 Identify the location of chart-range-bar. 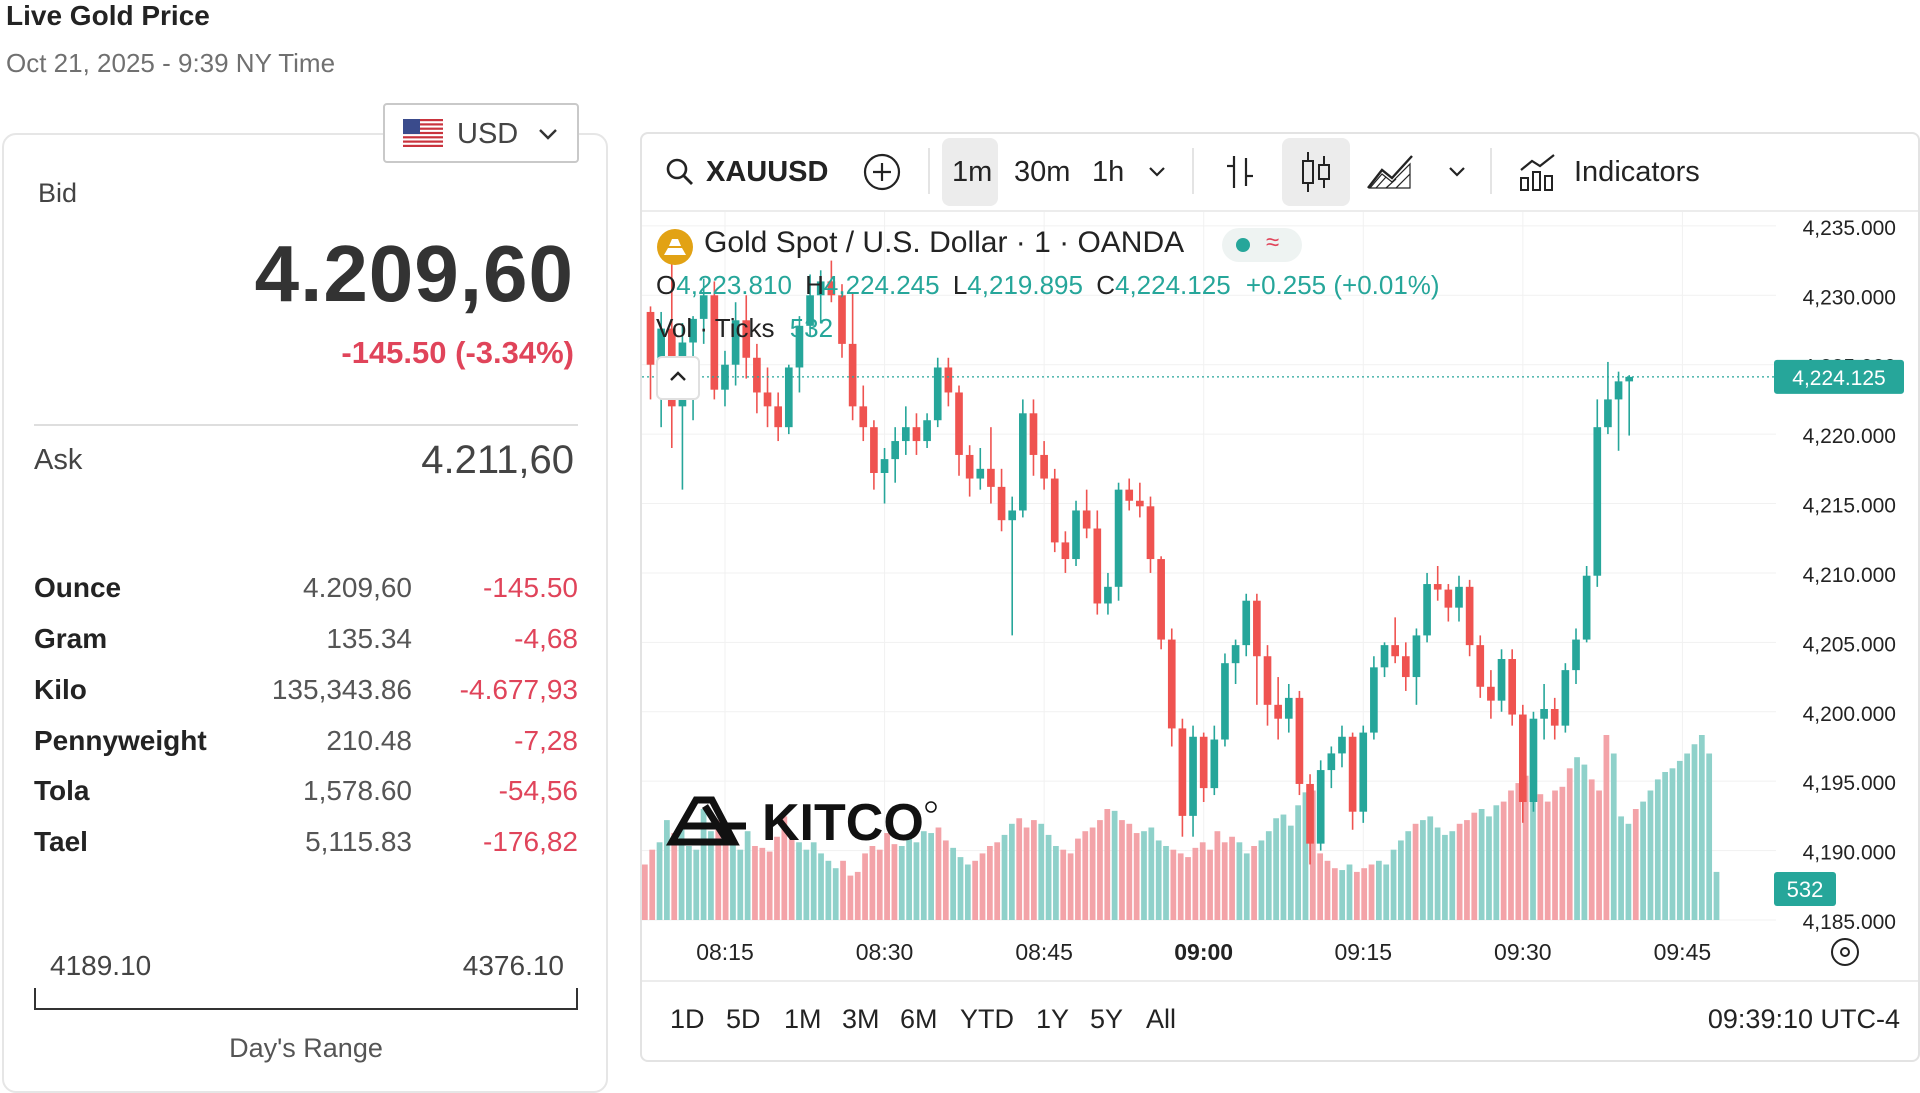
(1280, 1020).